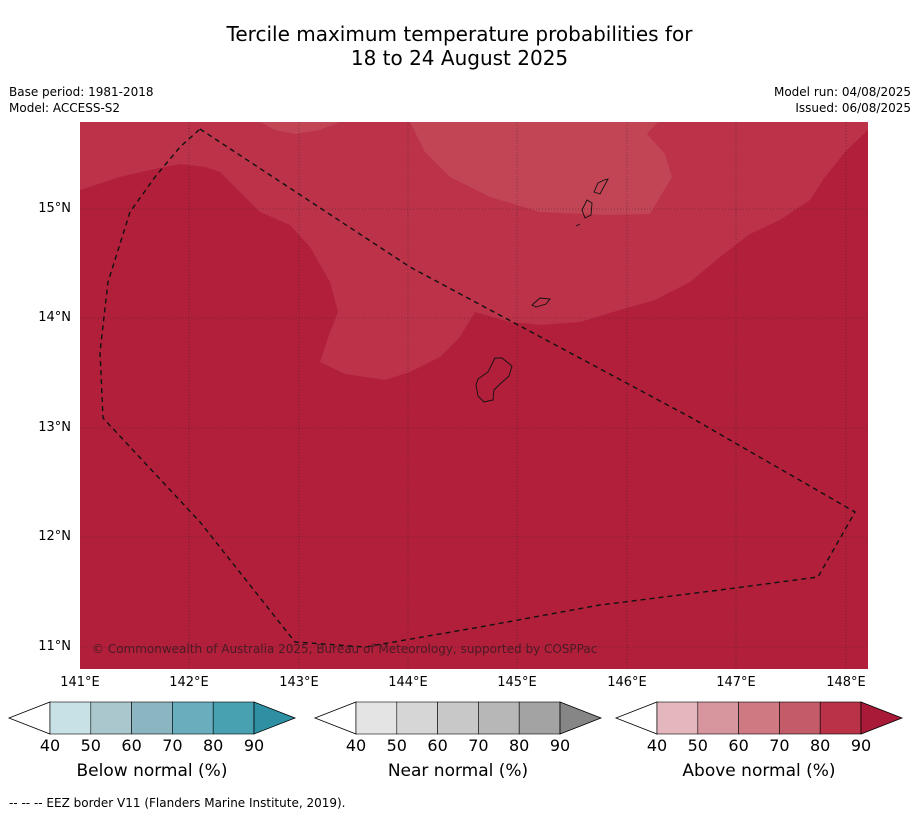 This screenshot has height=816, width=919. What do you see at coordinates (81, 92) in the screenshot?
I see `base-period: Base period: 1981-2018` at bounding box center [81, 92].